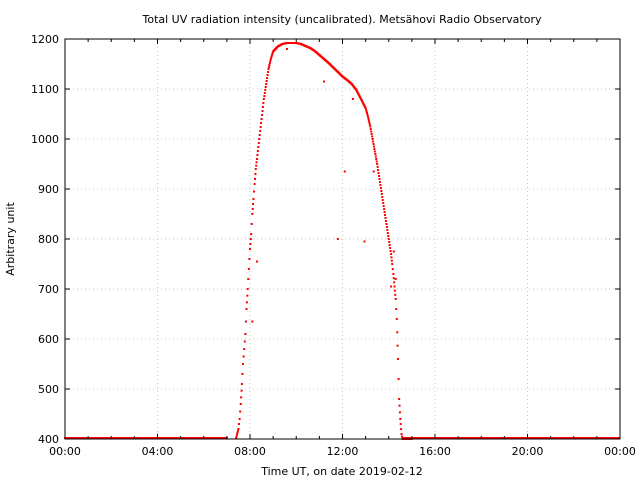 Image resolution: width=640 pixels, height=484 pixels. What do you see at coordinates (435, 451) in the screenshot?
I see `x-tick-label: 16:00` at bounding box center [435, 451].